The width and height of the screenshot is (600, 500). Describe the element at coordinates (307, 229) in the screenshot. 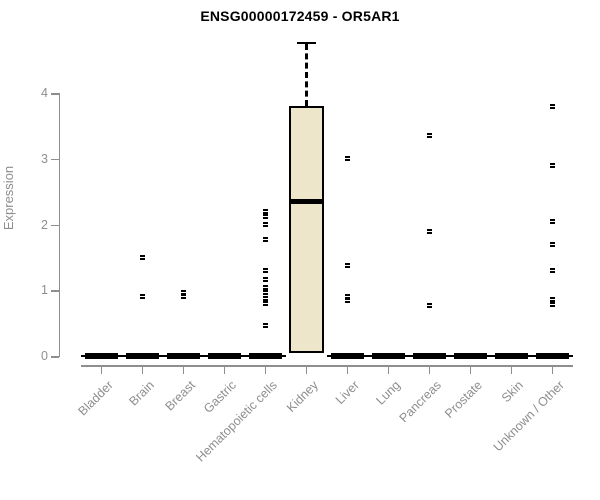

I see `boxplot-box` at that location.